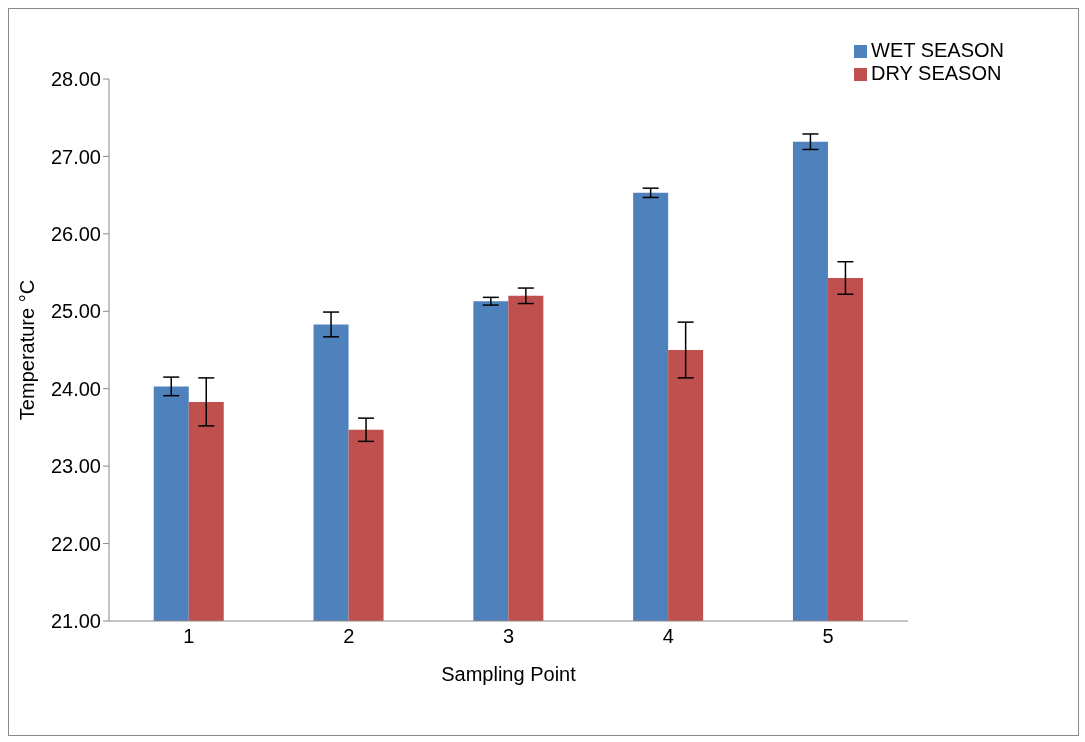  What do you see at coordinates (509, 674) in the screenshot?
I see `x-axis-title: Sampling Point` at bounding box center [509, 674].